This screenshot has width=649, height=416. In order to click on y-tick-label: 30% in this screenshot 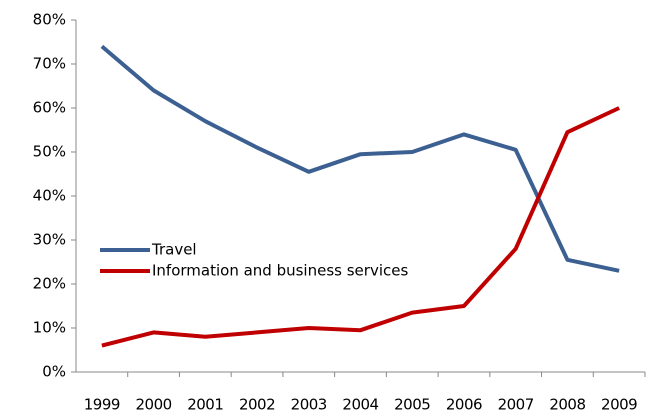, I will do `click(49, 240)`.